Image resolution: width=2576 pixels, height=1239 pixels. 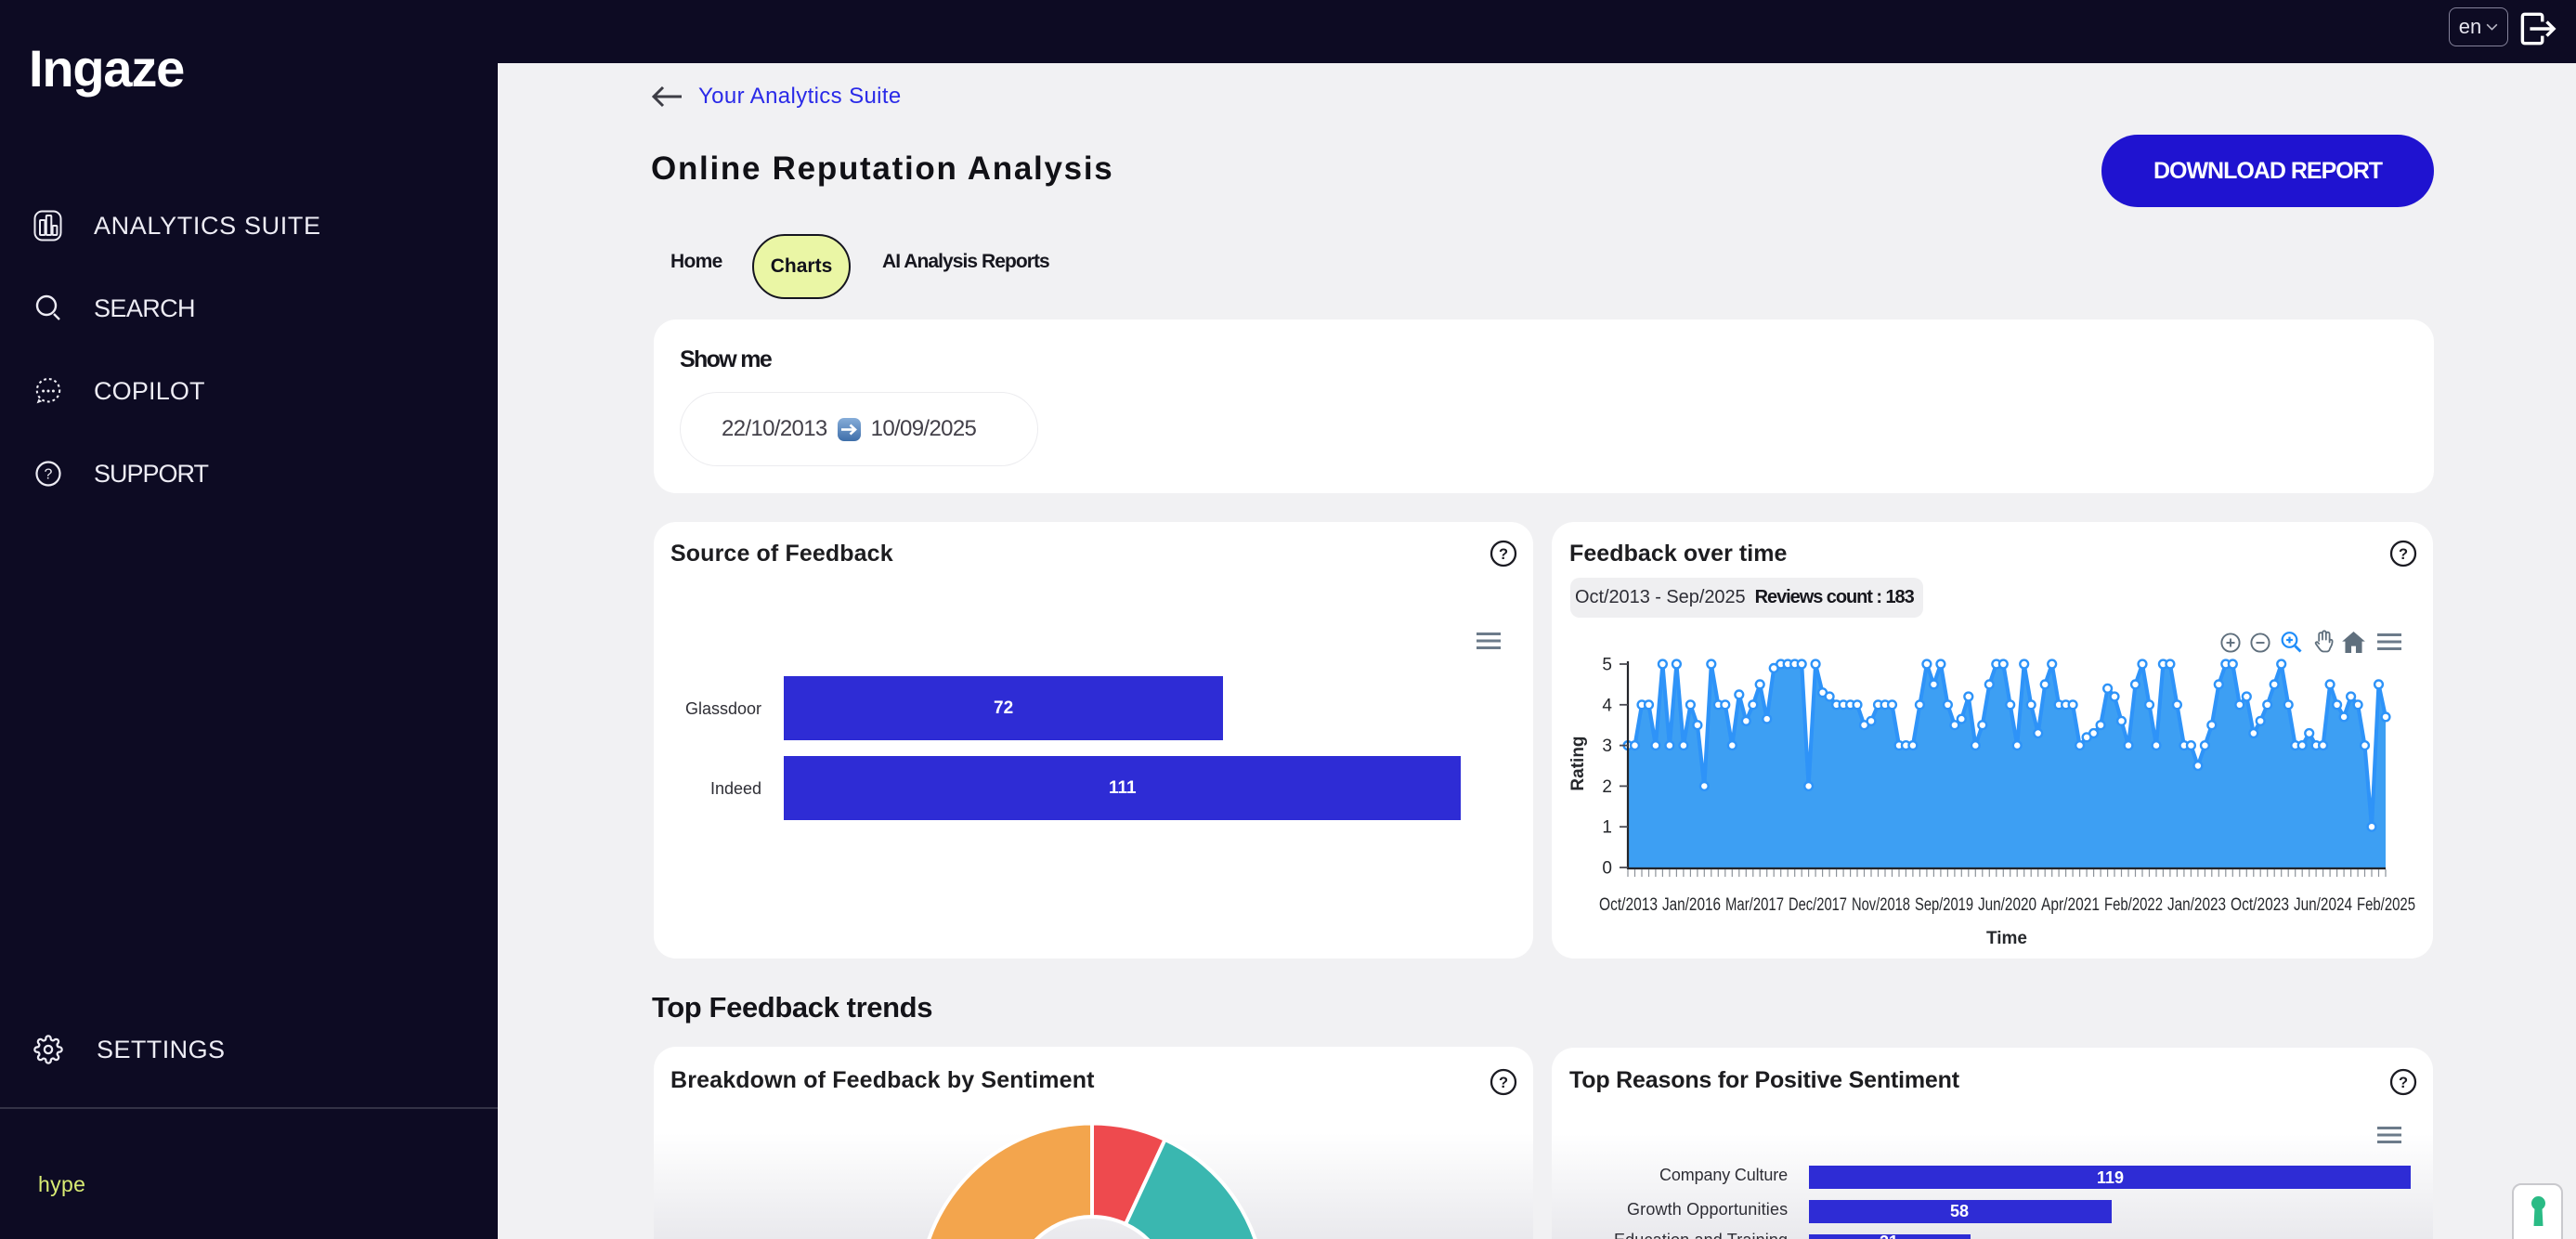 I want to click on svg-text: Feb/2022, so click(x=2133, y=905).